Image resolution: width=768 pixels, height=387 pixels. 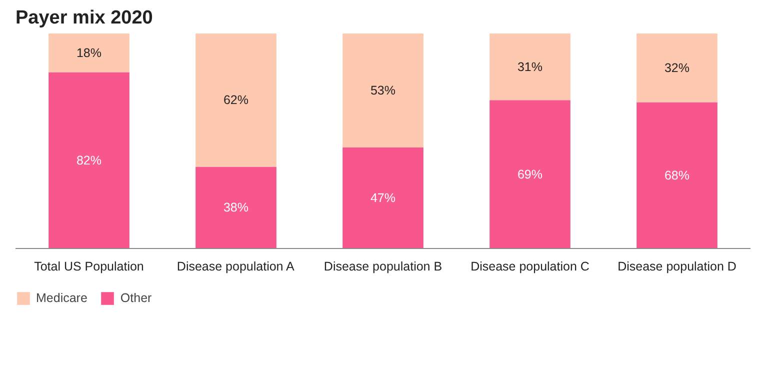 I want to click on data-label: 62%, so click(x=236, y=100).